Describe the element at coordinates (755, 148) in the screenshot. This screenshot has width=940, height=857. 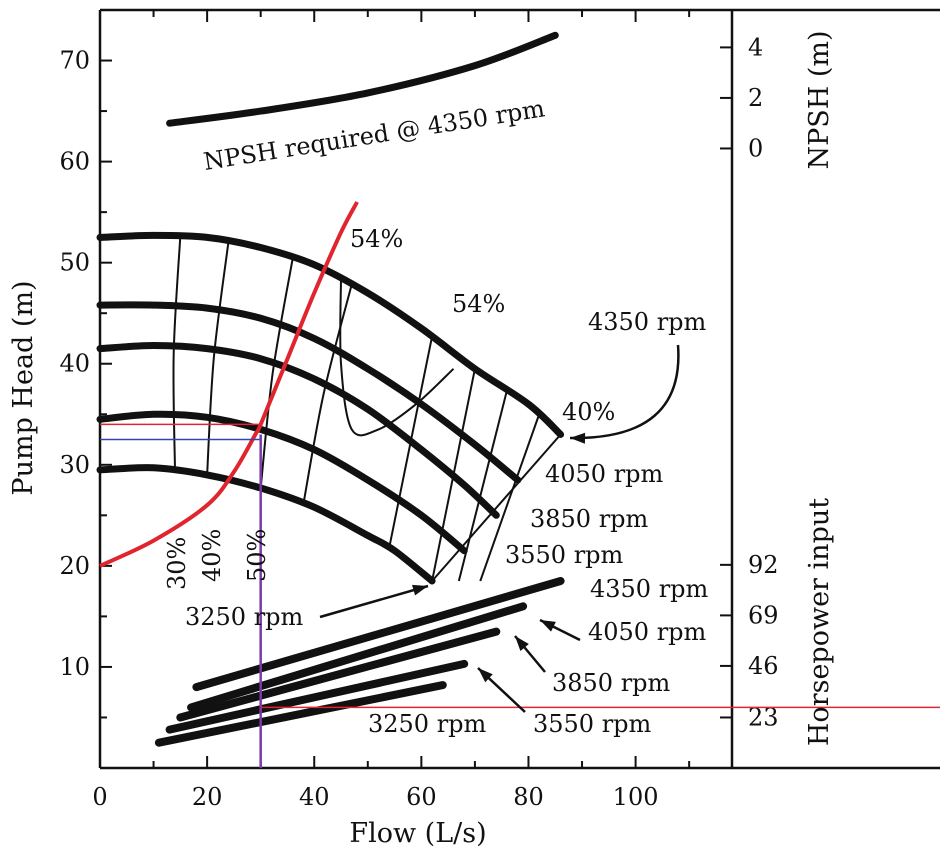
I see `npsh-tick-label: 0` at that location.